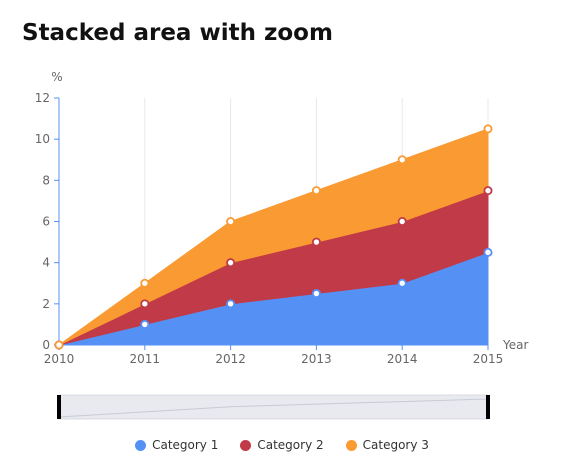 Image resolution: width=564 pixels, height=465 pixels. I want to click on x-tick-label: 2012, so click(230, 359).